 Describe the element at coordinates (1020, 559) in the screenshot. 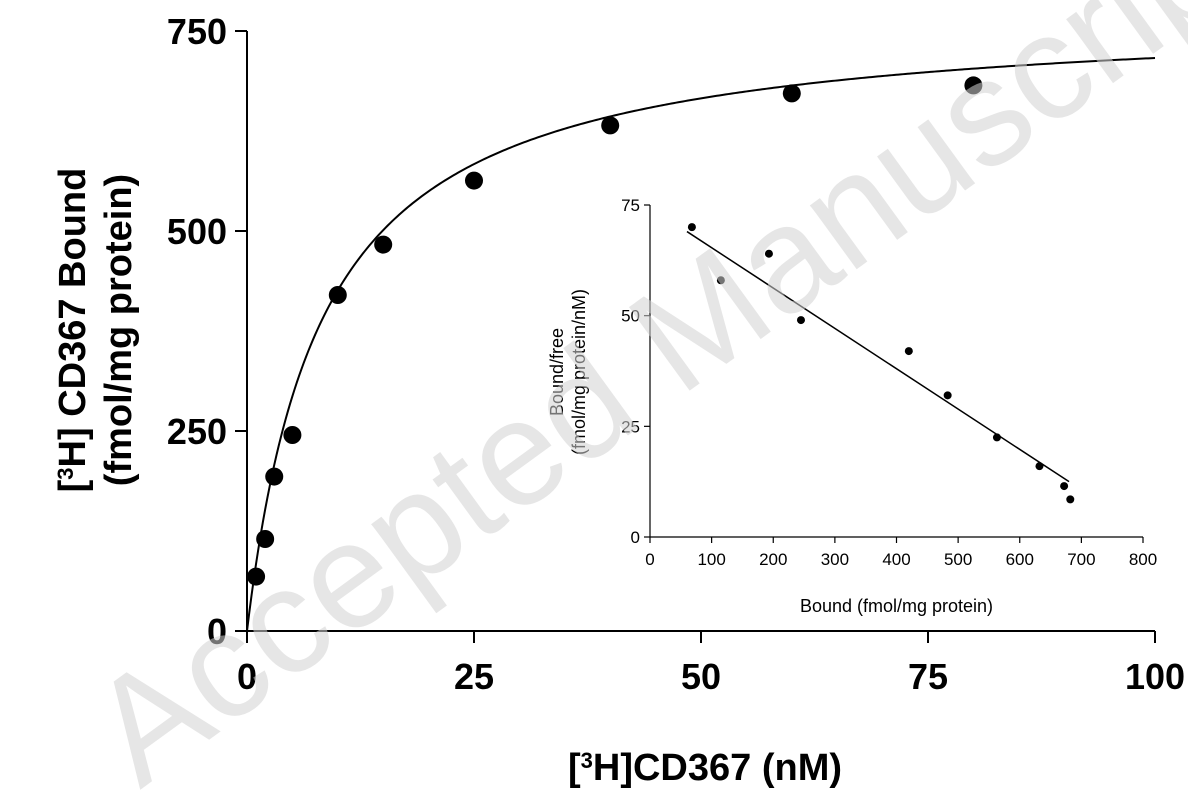

I see `inset-x-tick-label: 600` at that location.